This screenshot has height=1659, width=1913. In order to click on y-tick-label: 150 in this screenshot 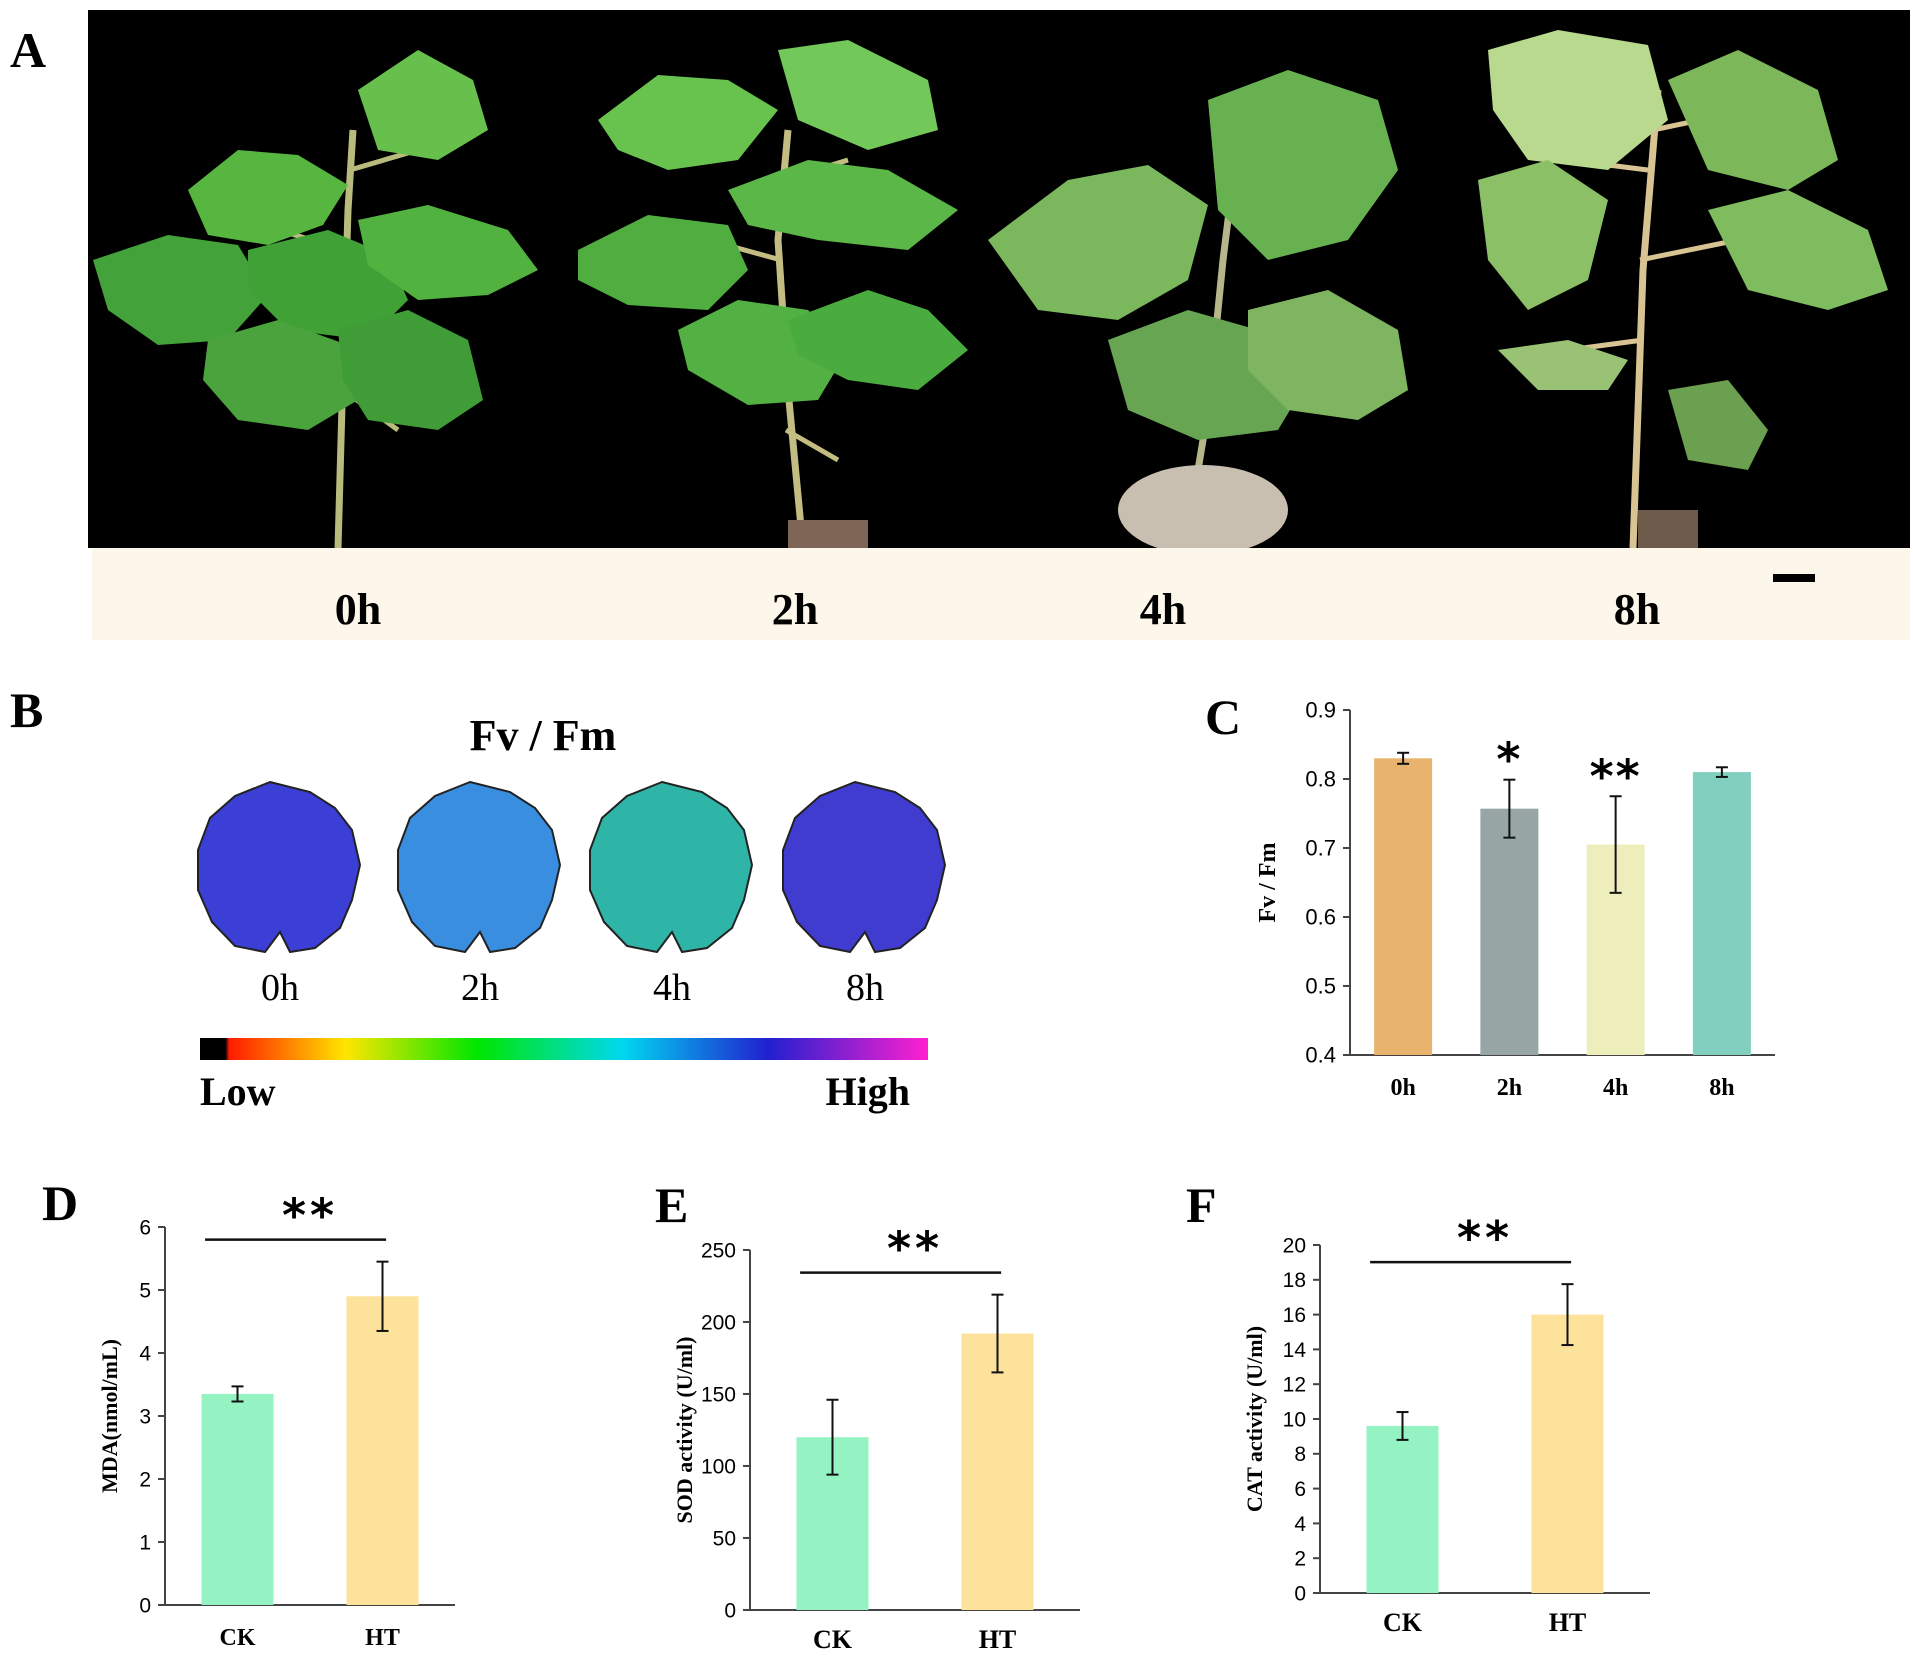, I will do `click(718, 1394)`.